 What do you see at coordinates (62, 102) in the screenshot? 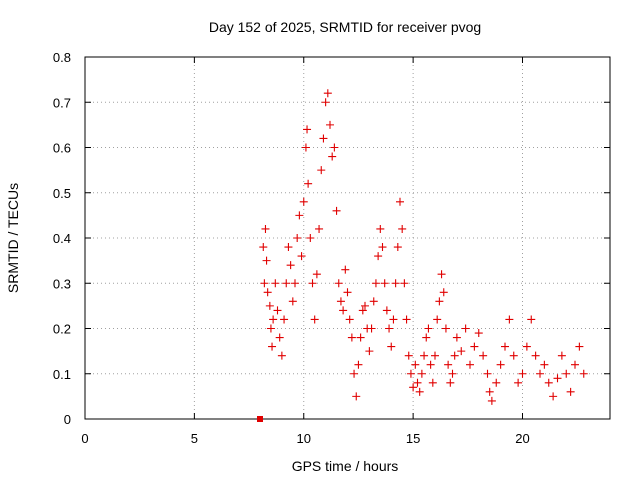
I see `y-tick-label: 0.7` at bounding box center [62, 102].